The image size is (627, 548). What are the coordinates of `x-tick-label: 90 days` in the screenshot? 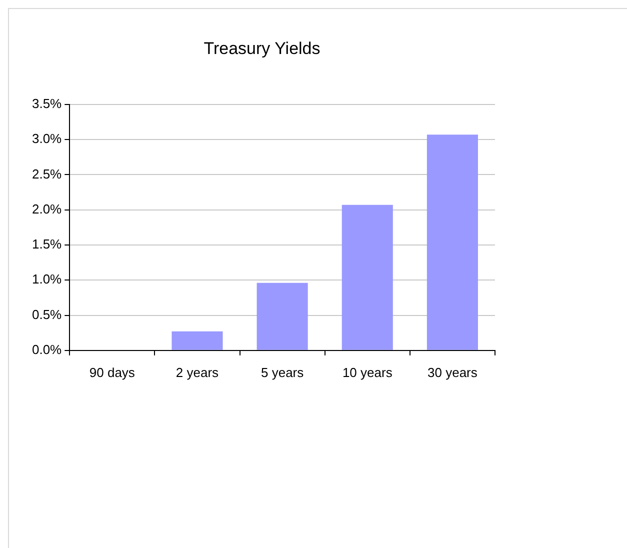 It's located at (112, 372).